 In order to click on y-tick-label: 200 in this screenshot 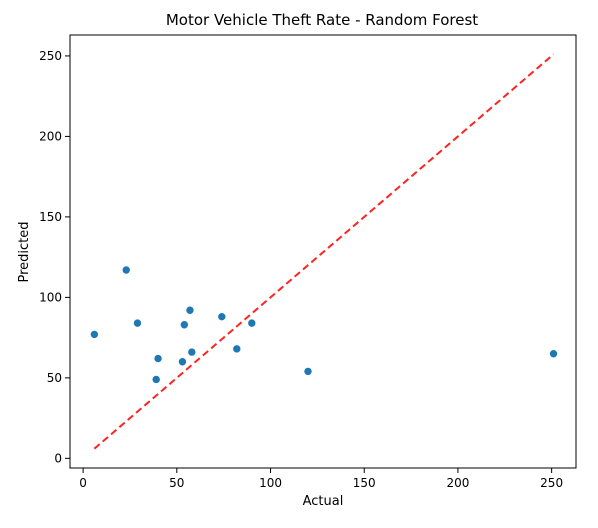, I will do `click(50, 136)`.